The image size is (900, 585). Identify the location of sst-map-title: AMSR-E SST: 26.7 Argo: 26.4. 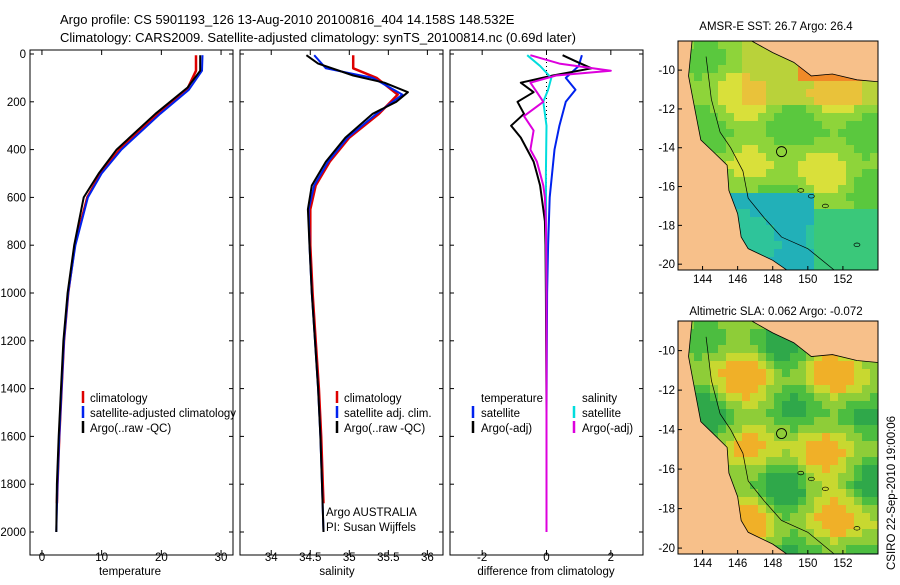
(776, 27).